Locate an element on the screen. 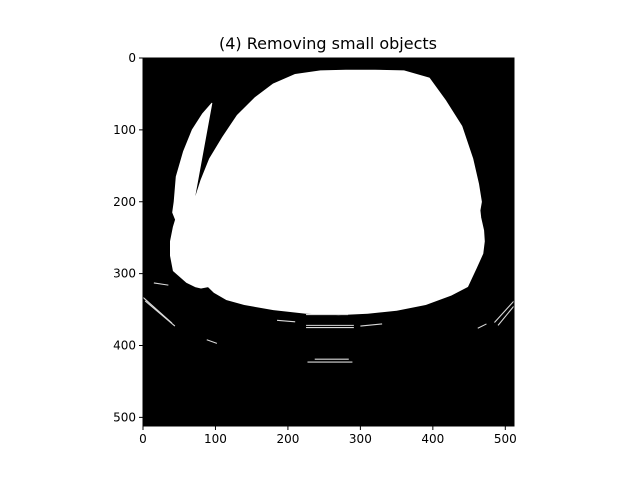 The height and width of the screenshot is (480, 640). x-tick-label: 300 is located at coordinates (360, 439).